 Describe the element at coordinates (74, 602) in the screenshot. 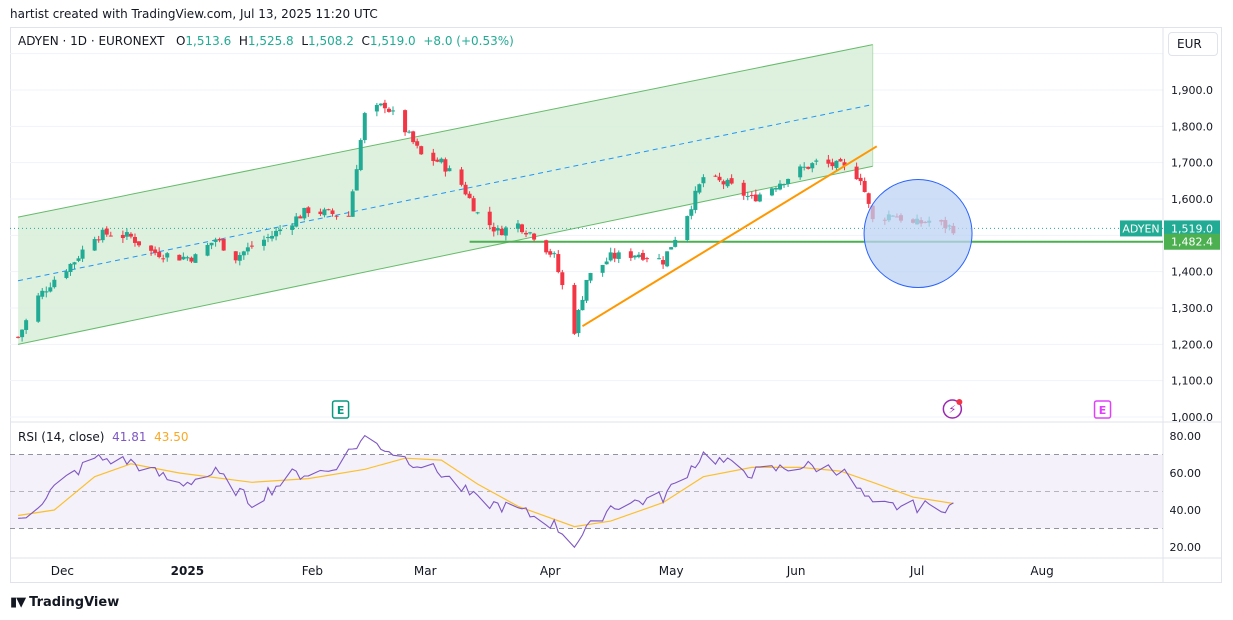

I see `brand-text: TradingView` at that location.